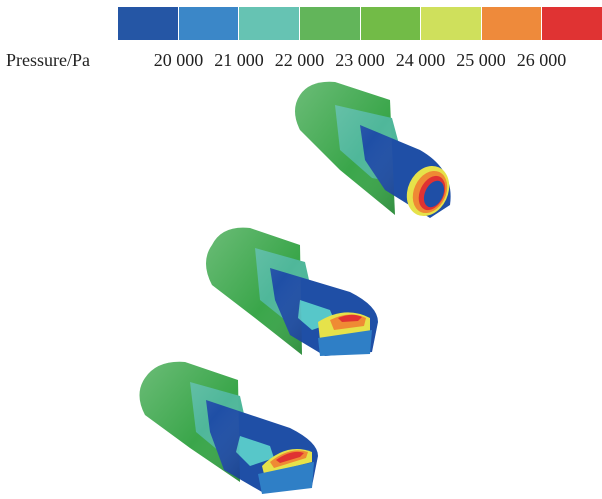  I want to click on nose-patch-cyan, so click(255, 451).